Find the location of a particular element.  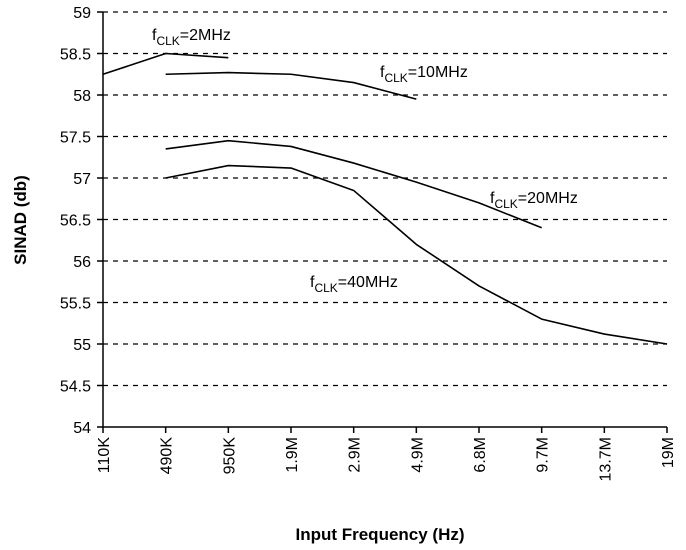

series-label: fCLK=20MHz is located at coordinates (534, 200).